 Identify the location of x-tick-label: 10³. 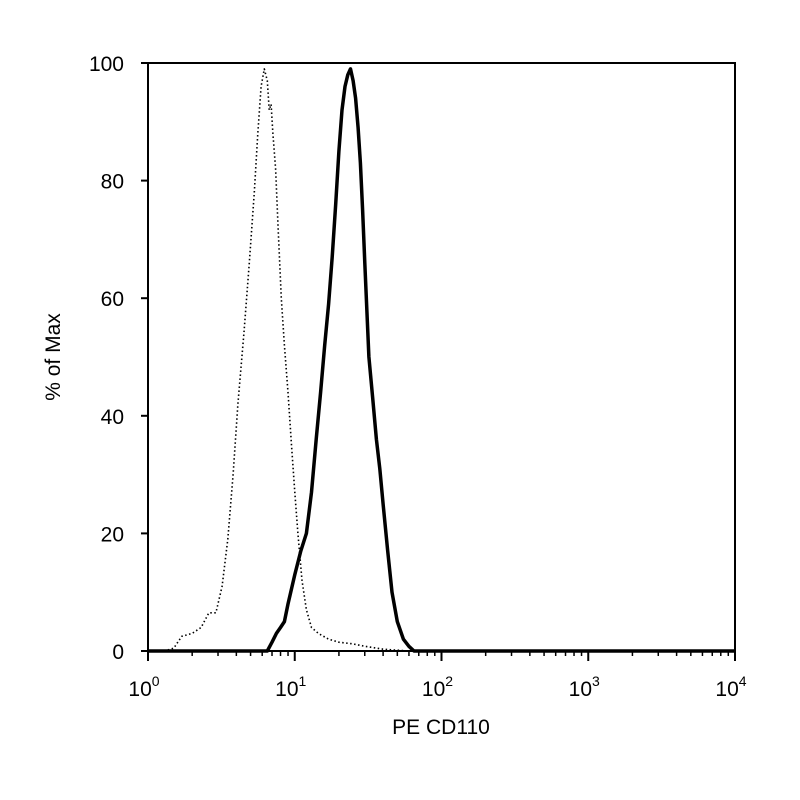
(584, 687).